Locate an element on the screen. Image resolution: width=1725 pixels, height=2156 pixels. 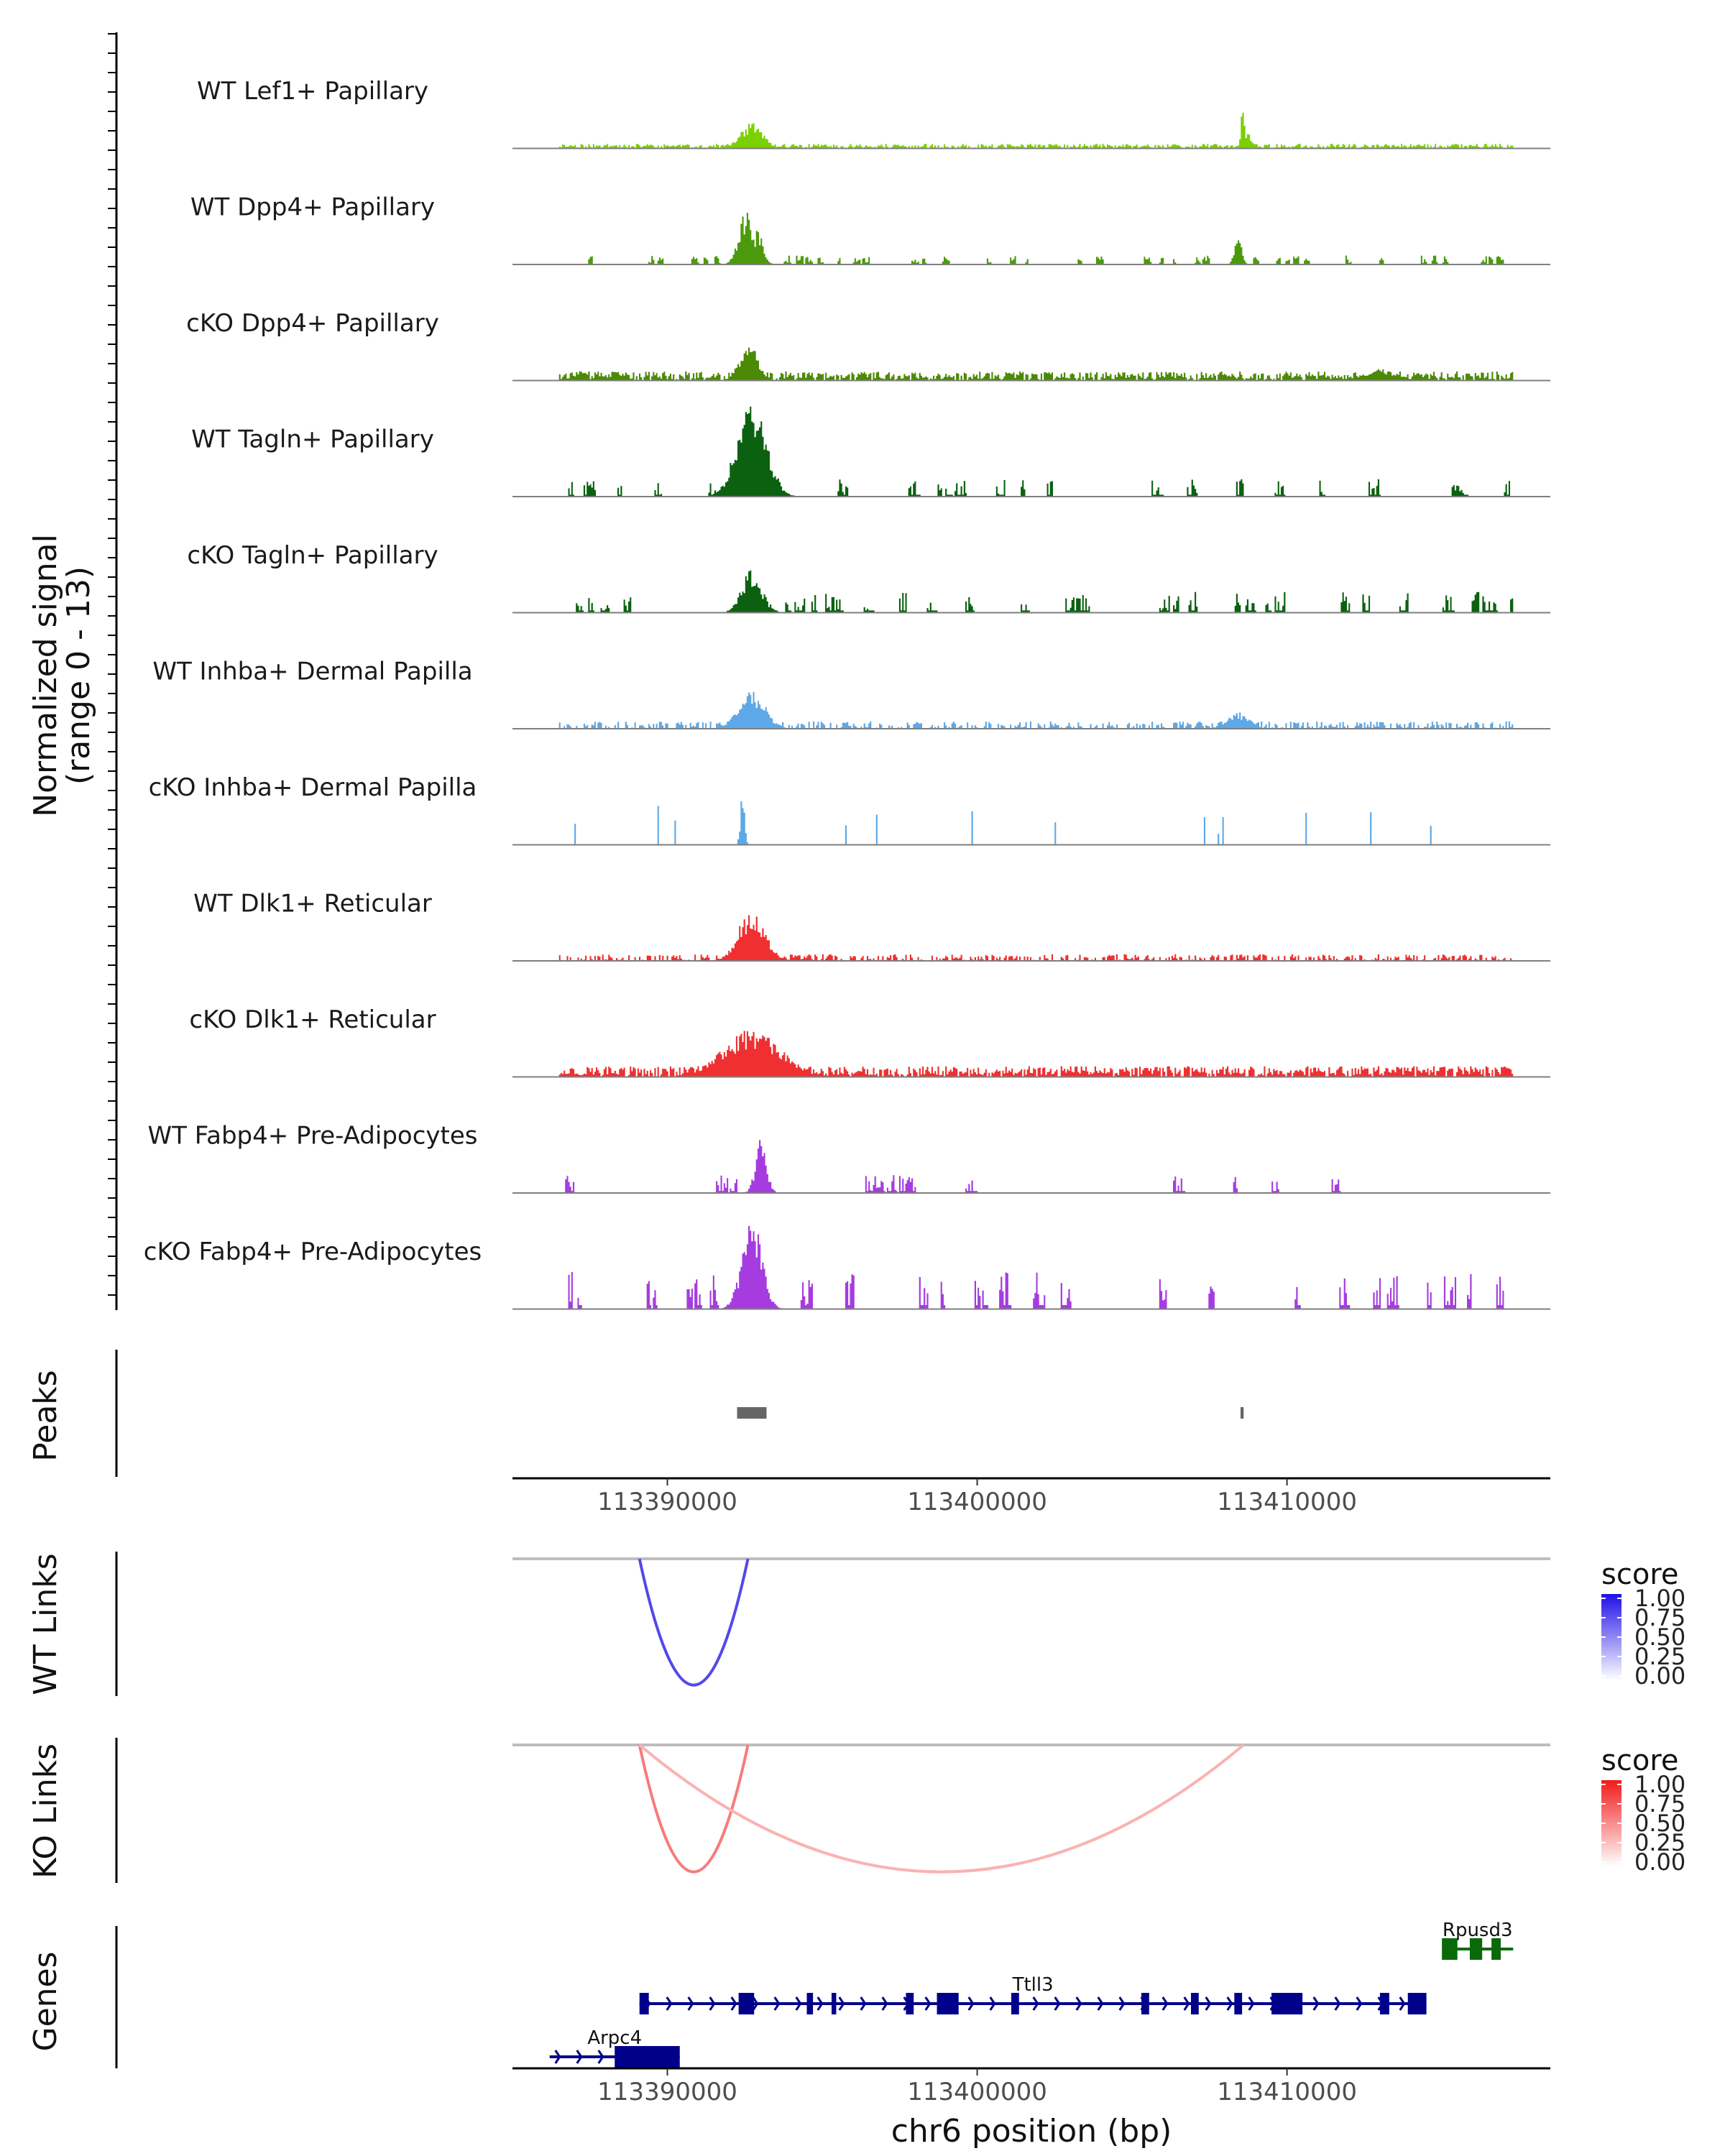
ko-links-panel is located at coordinates (832, 1811).